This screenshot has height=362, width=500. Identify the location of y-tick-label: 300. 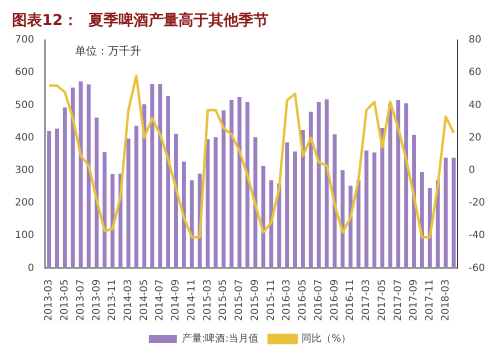
(24, 170).